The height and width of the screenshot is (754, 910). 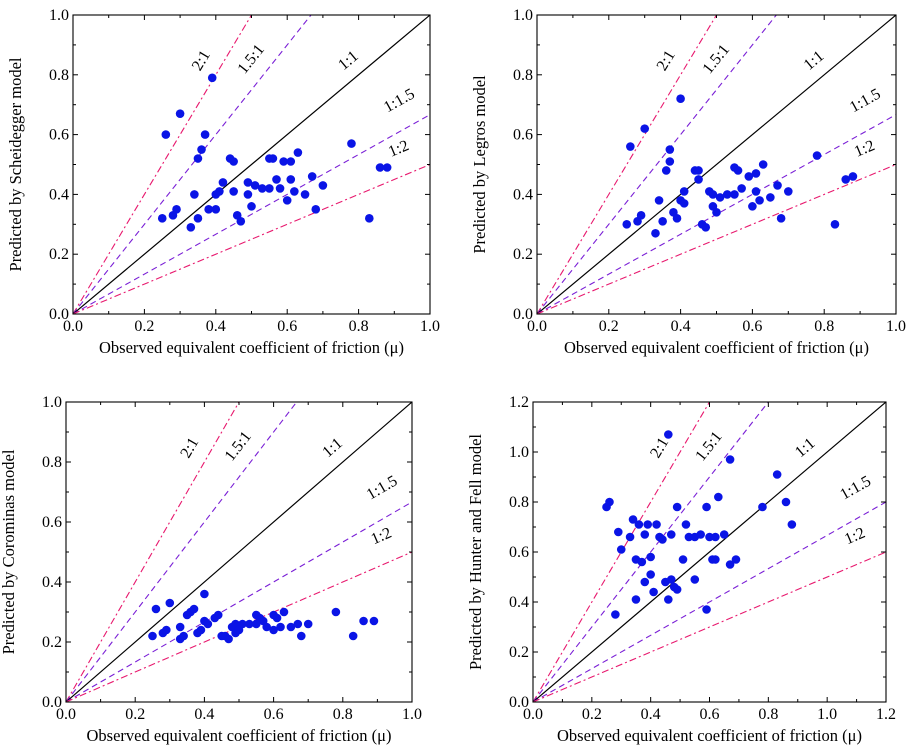 I want to click on x-tick-label: 0.0, so click(x=66, y=714).